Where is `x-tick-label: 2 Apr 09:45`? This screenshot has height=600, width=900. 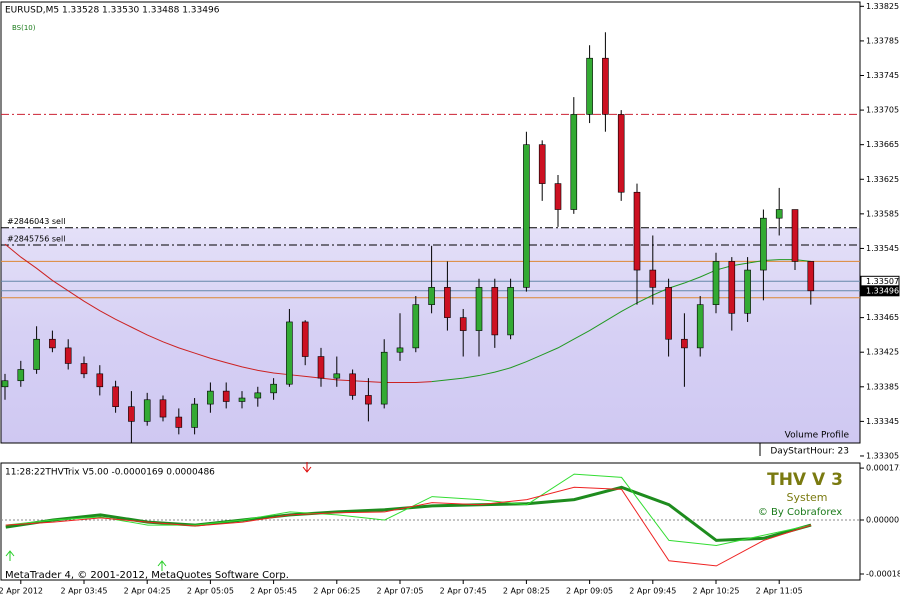
x-tick-label: 2 Apr 09:45 is located at coordinates (652, 591).